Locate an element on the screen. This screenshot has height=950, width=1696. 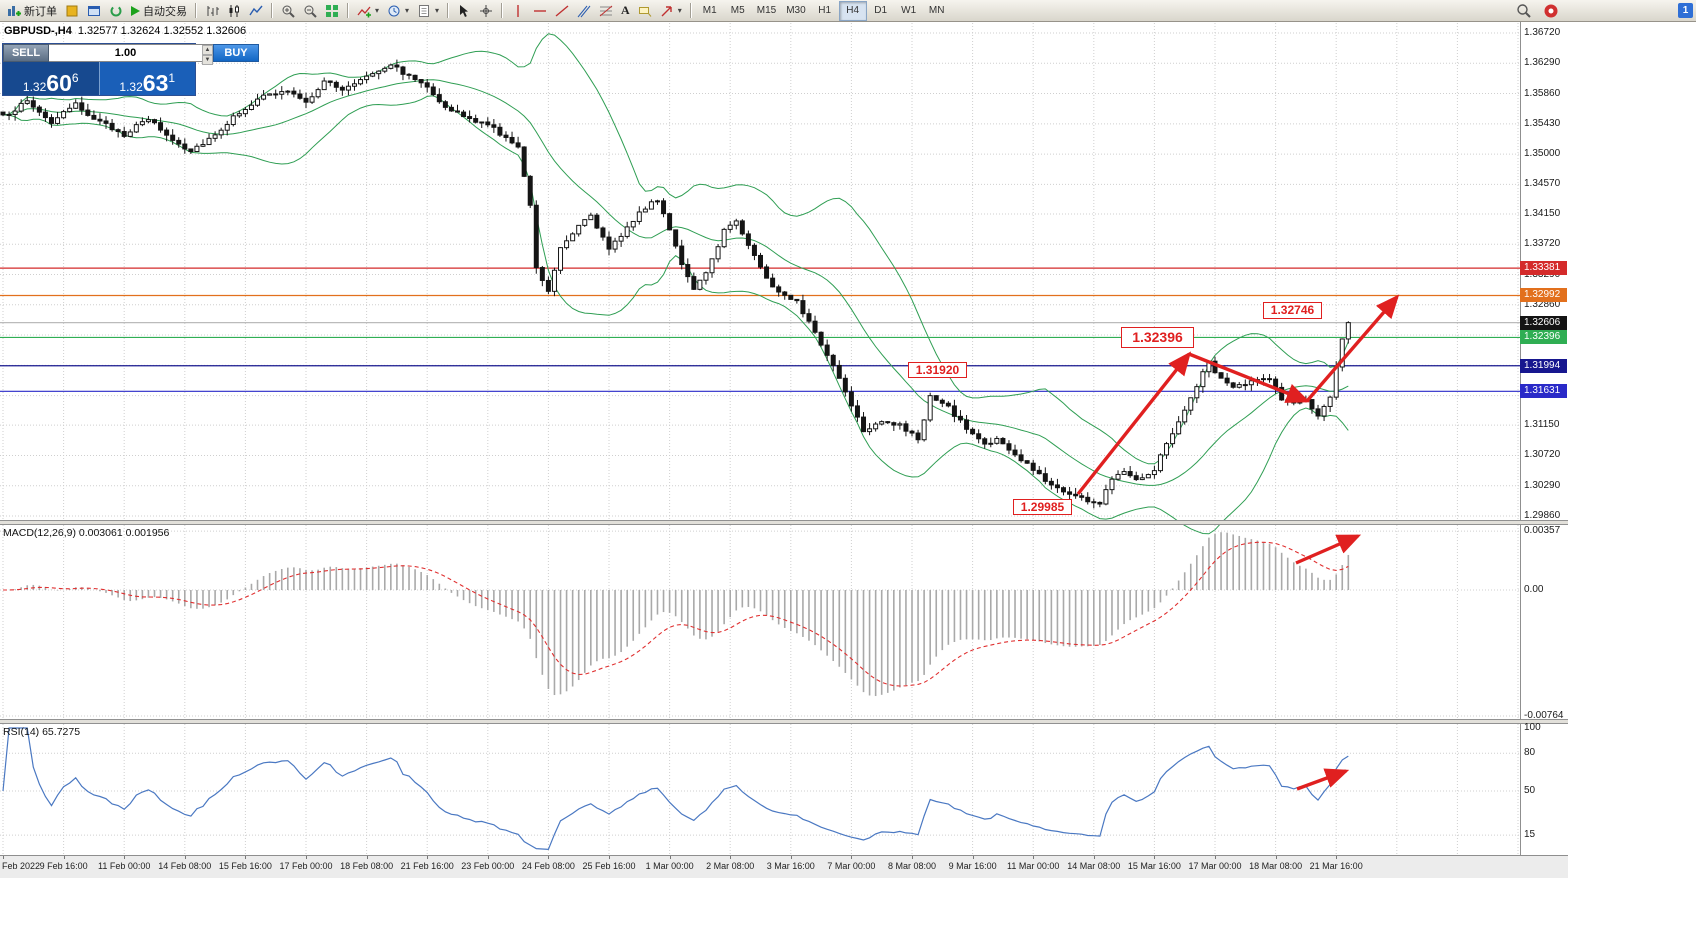
timeframe-w1-button: W1 is located at coordinates (909, 10).